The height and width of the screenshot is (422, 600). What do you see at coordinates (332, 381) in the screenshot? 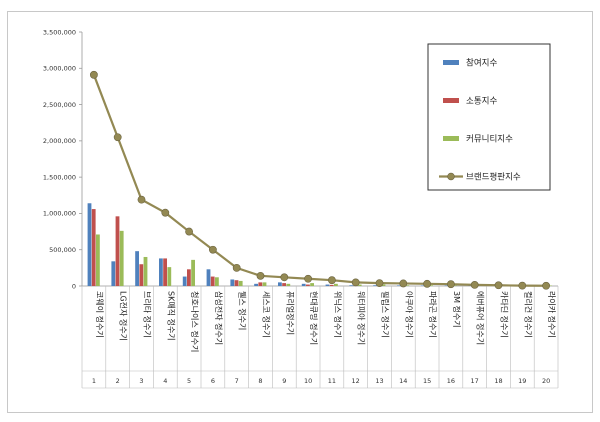
I see `rank-label: 11` at bounding box center [332, 381].